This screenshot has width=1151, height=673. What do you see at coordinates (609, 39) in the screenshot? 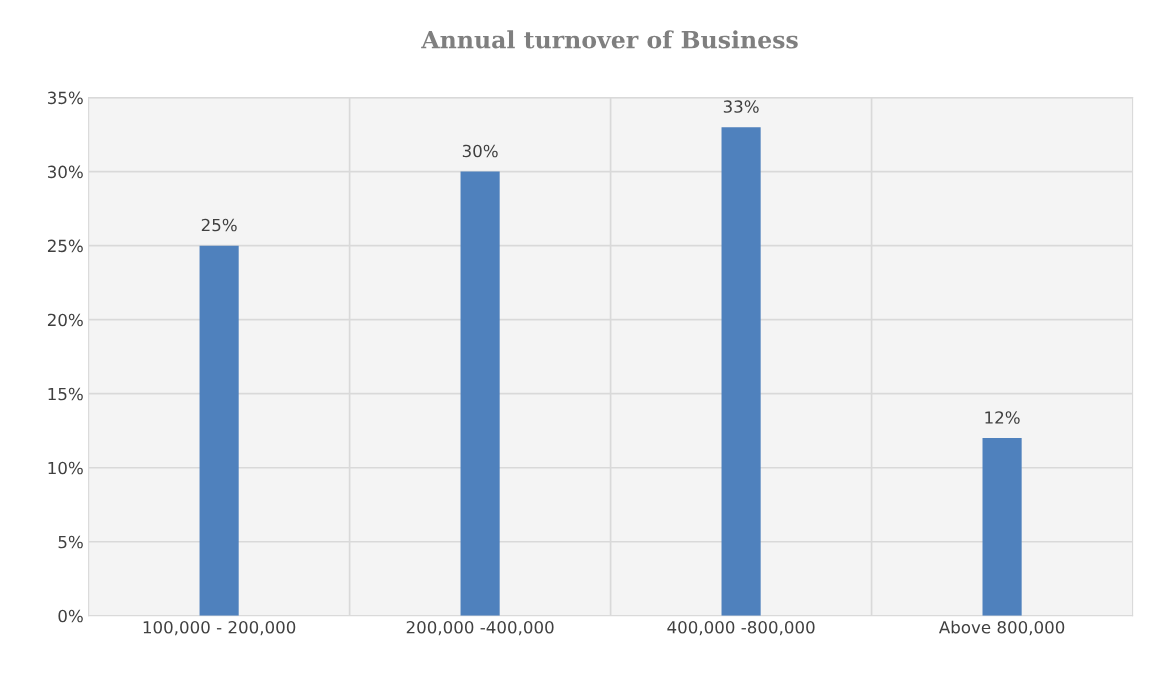
I see `chart-title: Annual turnover of Business` at bounding box center [609, 39].